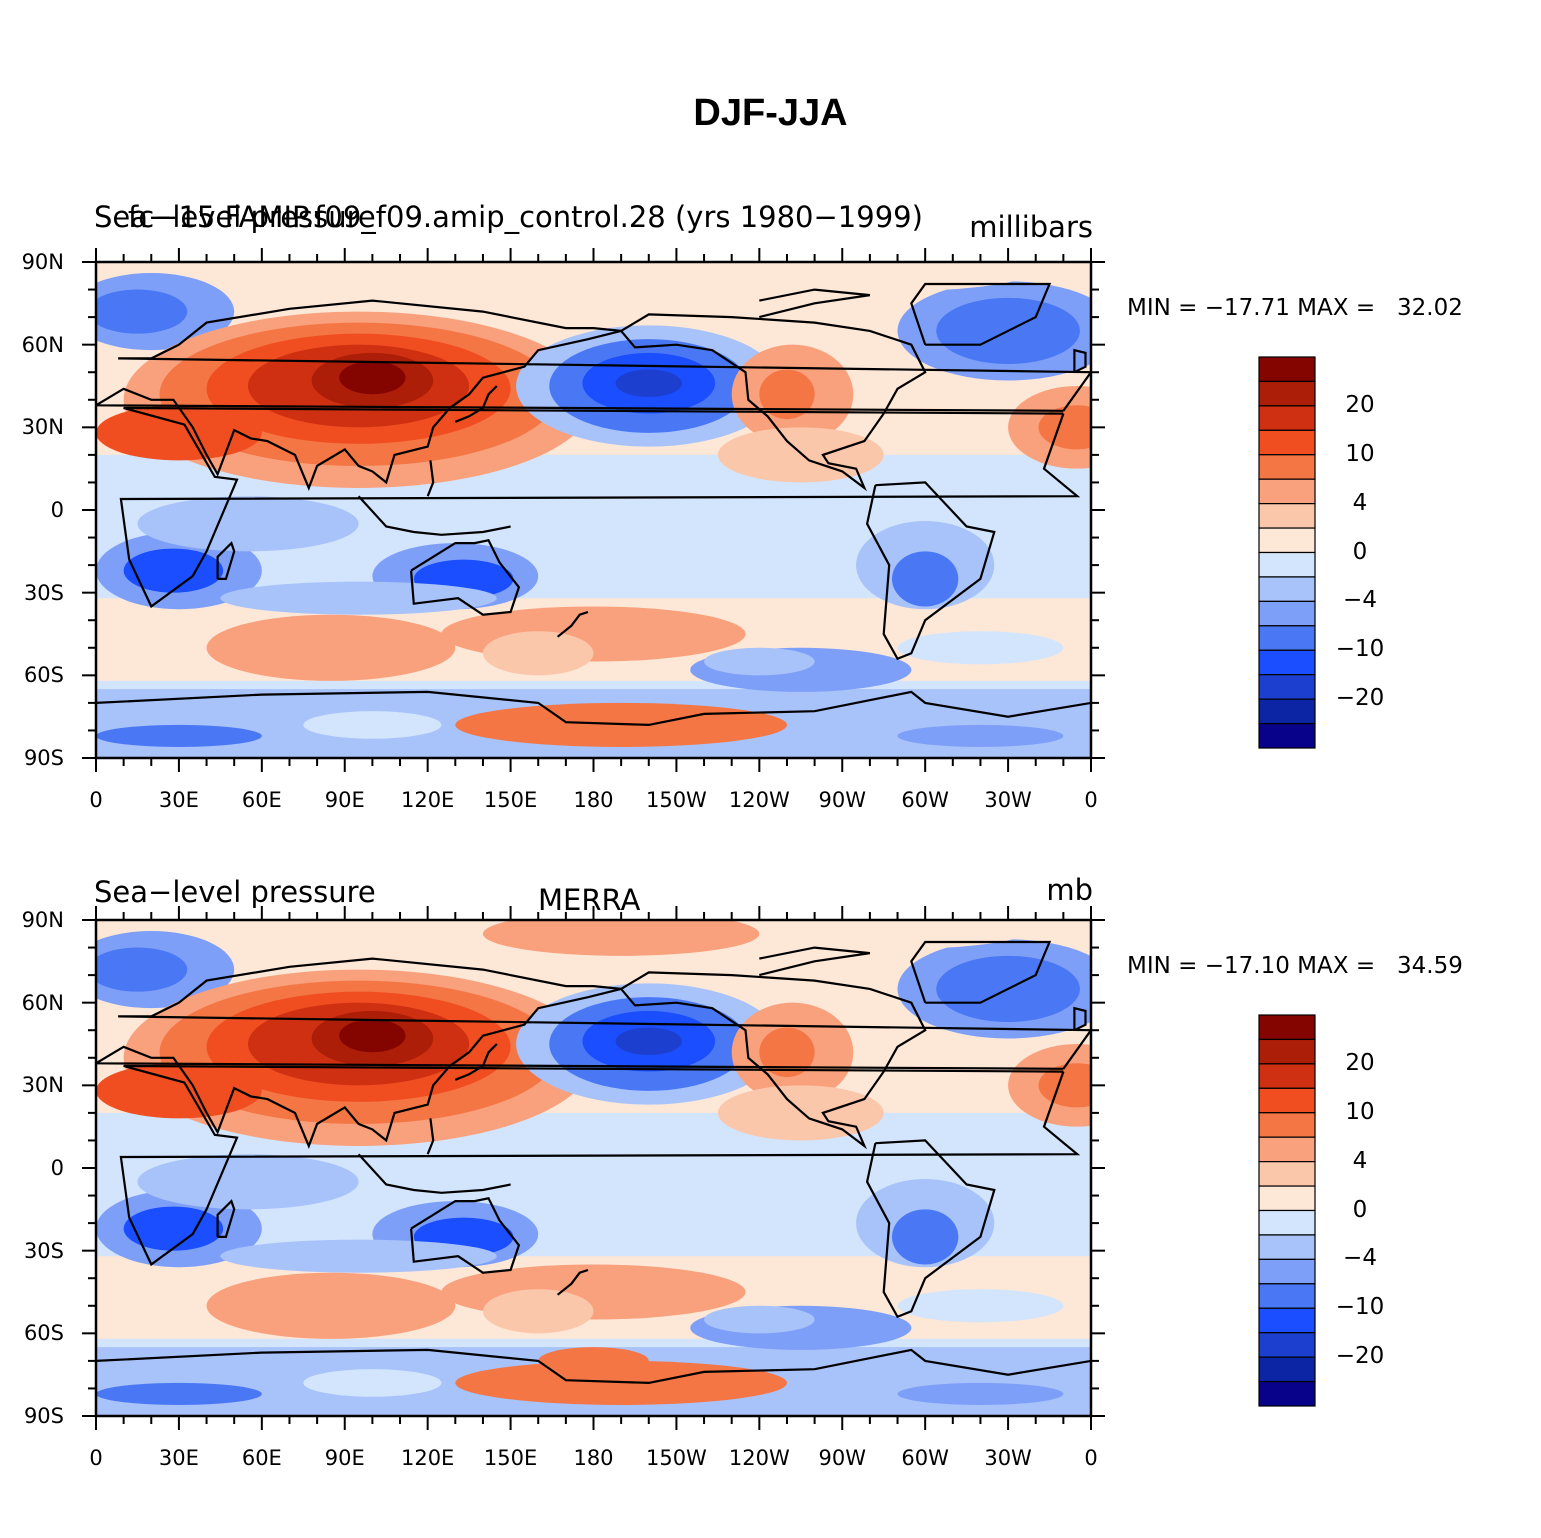 The image size is (1541, 1538). Describe the element at coordinates (925, 1458) in the screenshot. I see `x-tick-label: 60W` at that location.